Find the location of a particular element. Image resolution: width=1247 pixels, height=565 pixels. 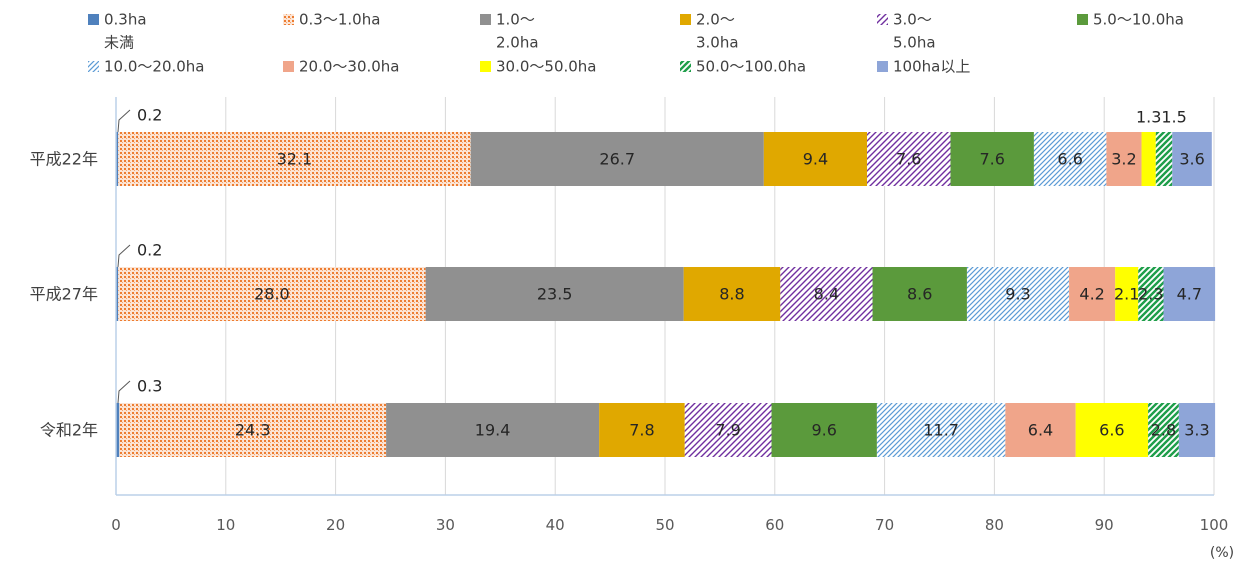

data-label: 7.8 is located at coordinates (641, 430).